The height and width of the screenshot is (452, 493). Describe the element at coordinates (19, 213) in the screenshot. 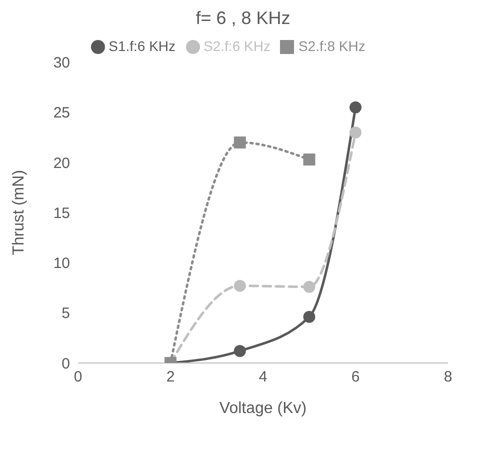

I see `y-axis-title: Thrust (mN)` at that location.